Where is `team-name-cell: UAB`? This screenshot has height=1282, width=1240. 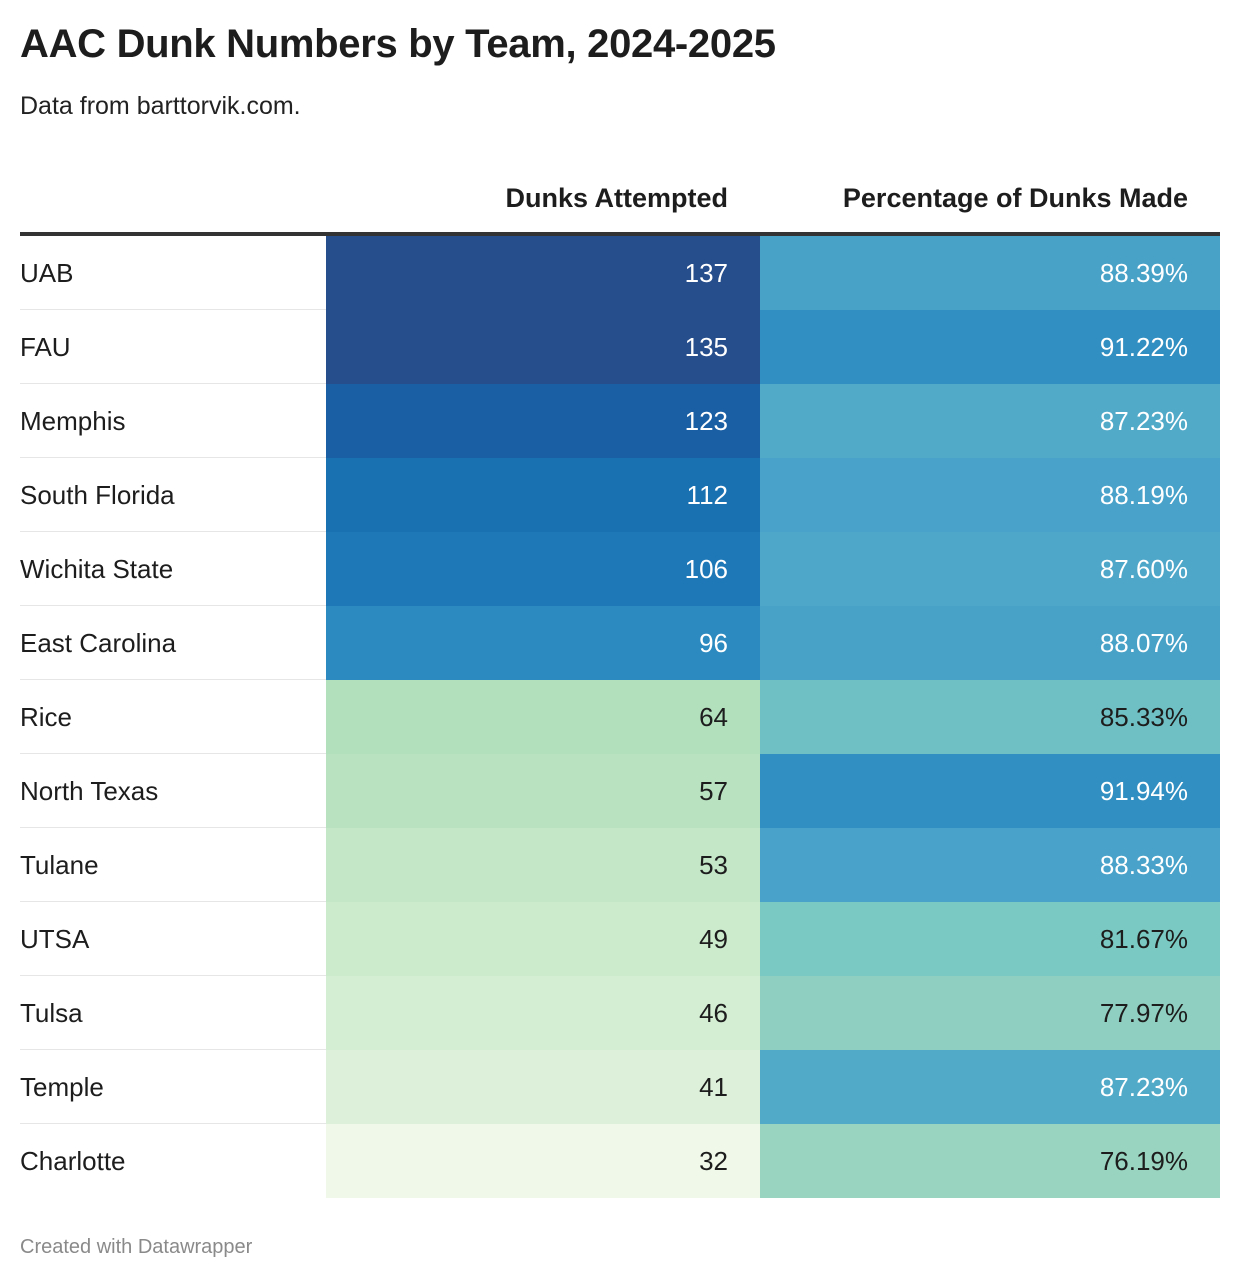
team-name-cell: UAB is located at coordinates (173, 273).